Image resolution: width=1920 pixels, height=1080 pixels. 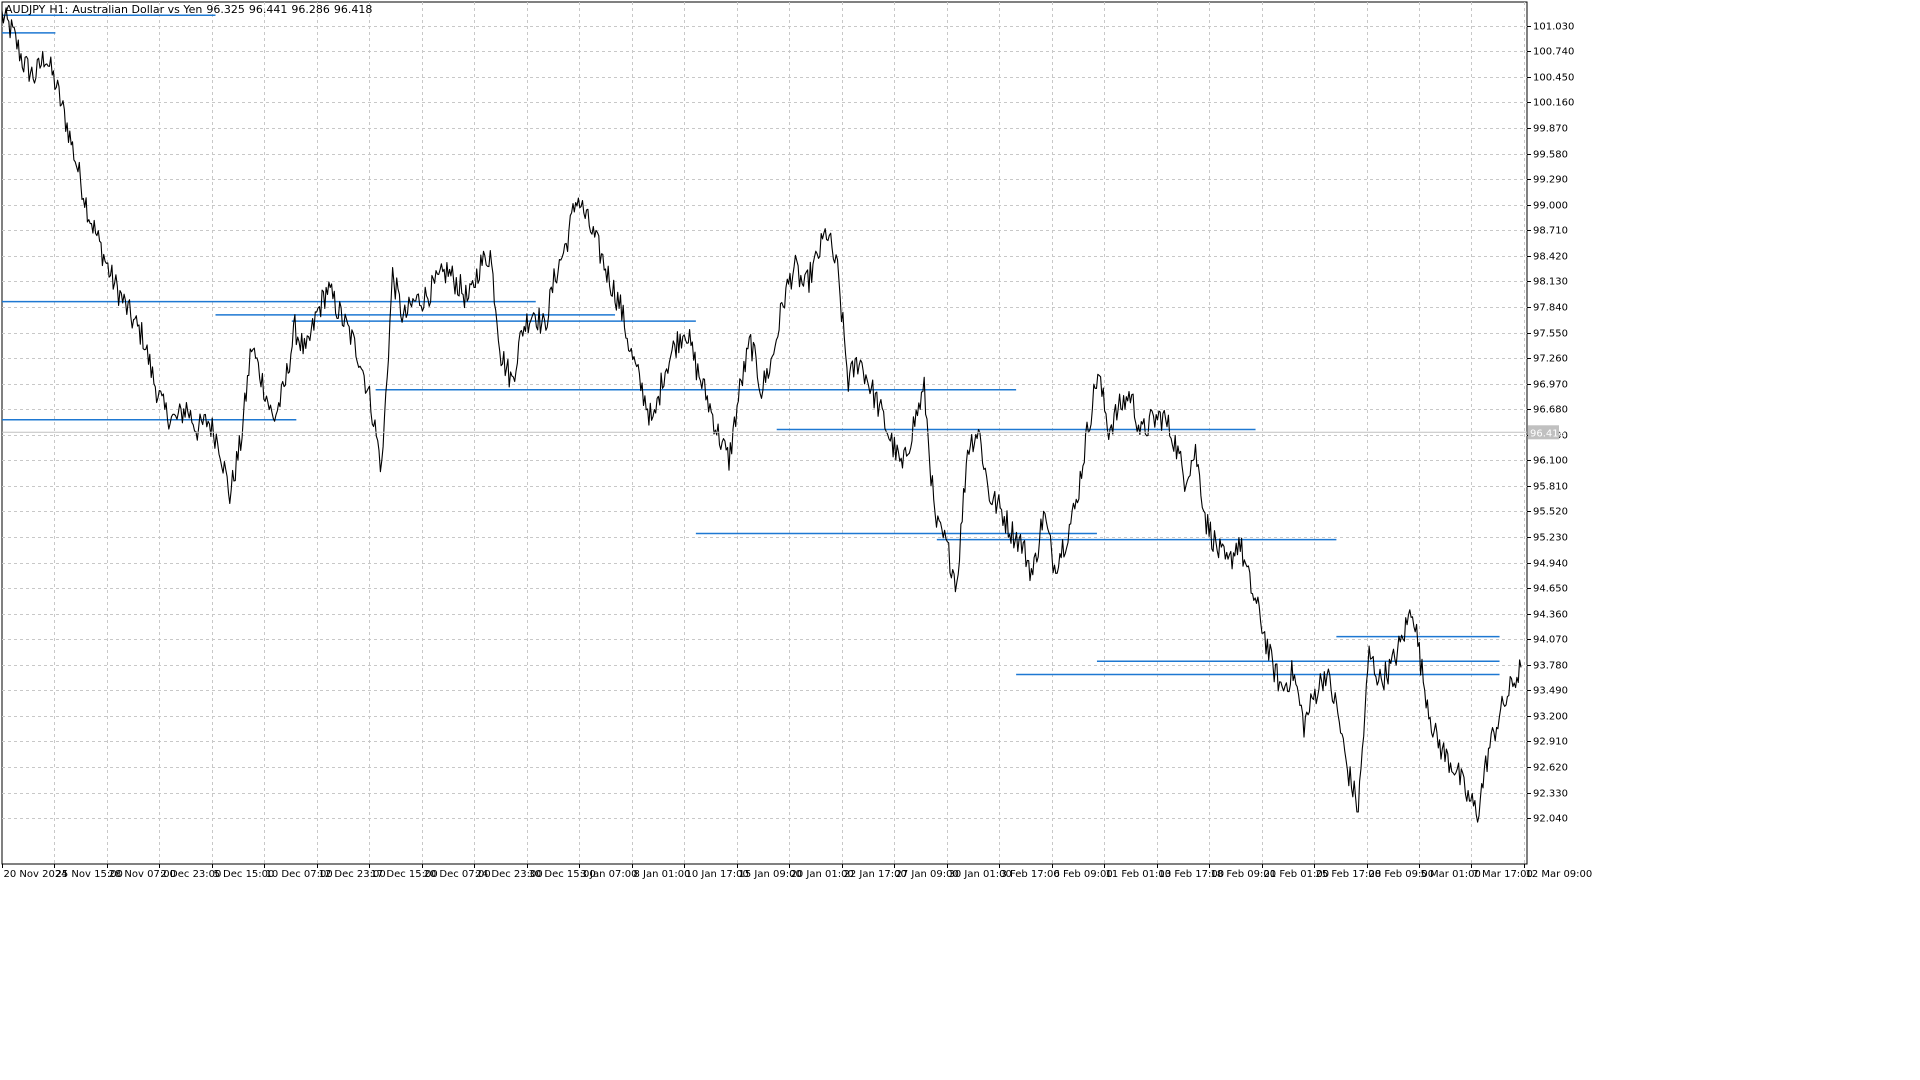 What do you see at coordinates (770, 874) in the screenshot?
I see `time-tick-label: 15 Jan 09:00` at bounding box center [770, 874].